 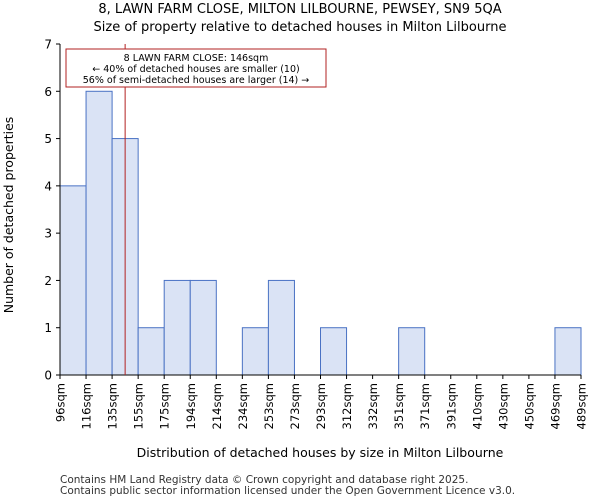 I want to click on x-tick-label: 489sqm, so click(x=582, y=406).